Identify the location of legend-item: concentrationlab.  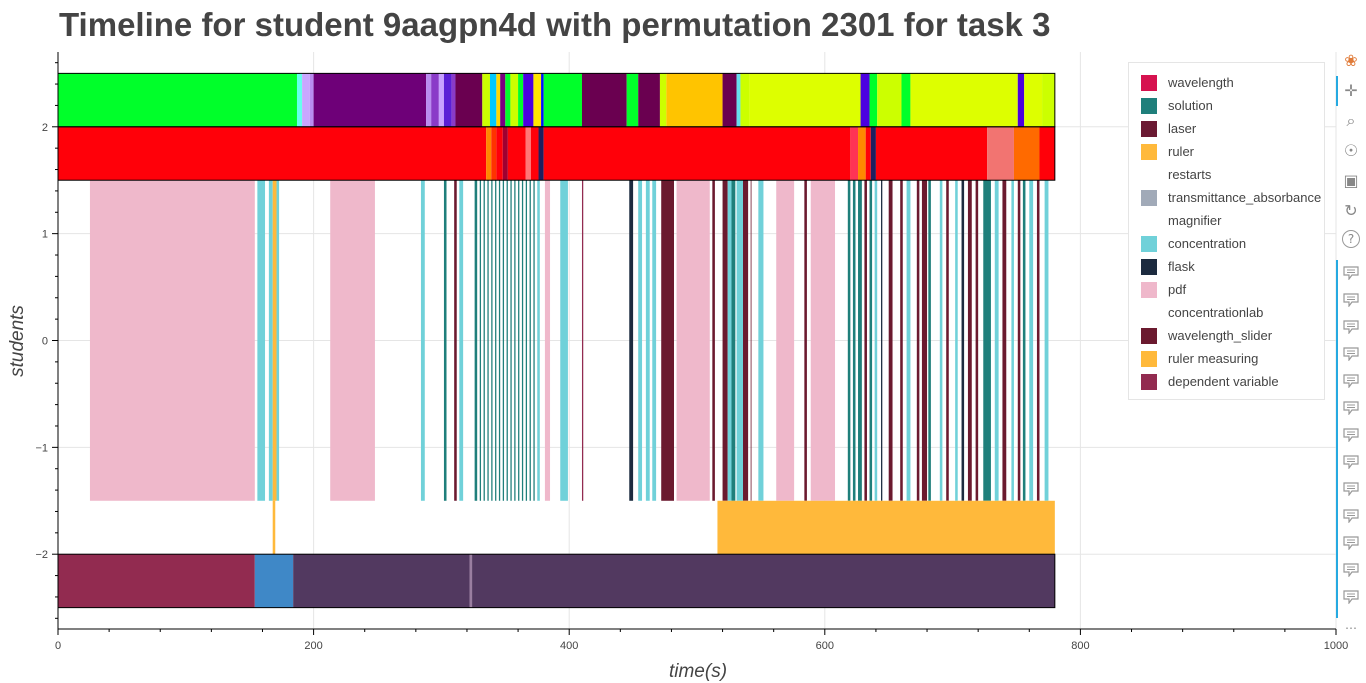
(1226, 312).